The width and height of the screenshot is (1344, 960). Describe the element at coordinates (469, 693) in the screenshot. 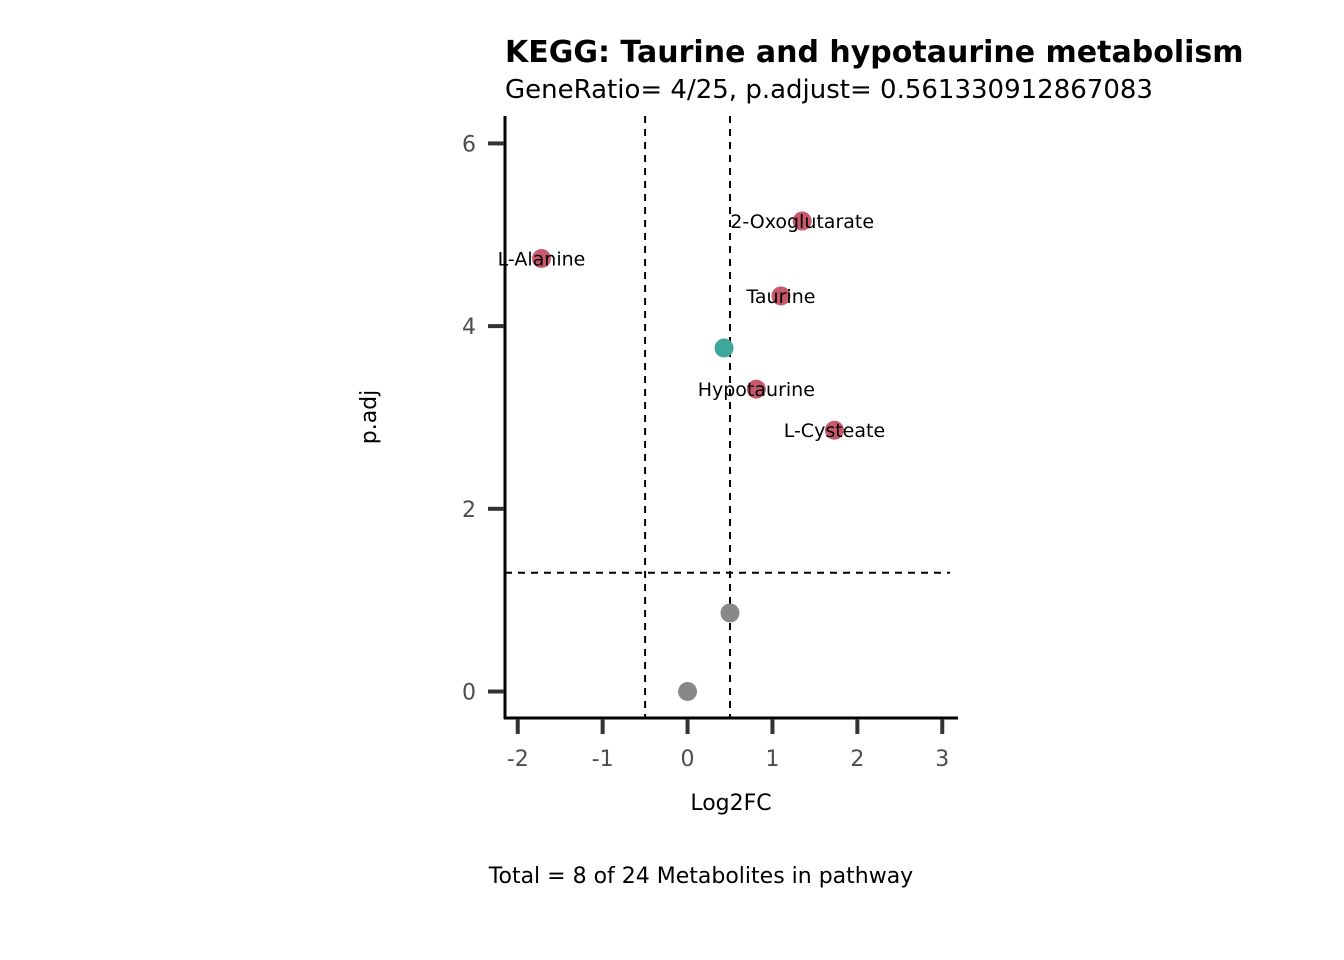

I see `y-tick-label: 0` at that location.